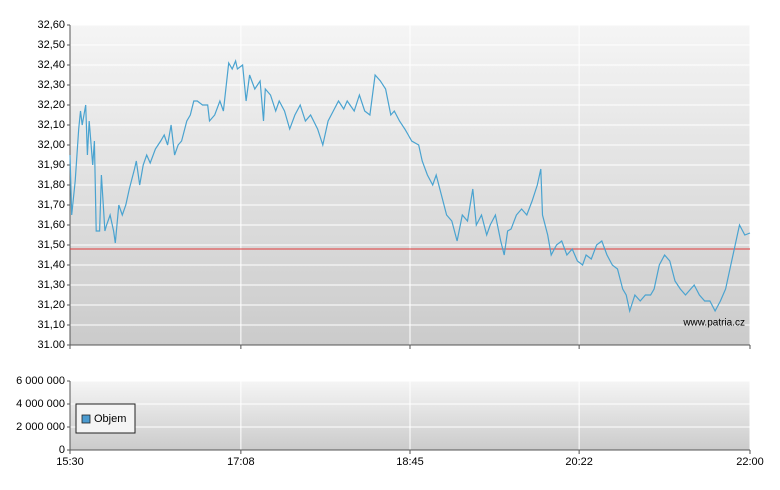  What do you see at coordinates (86, 419) in the screenshot?
I see `legend-swatch` at bounding box center [86, 419].